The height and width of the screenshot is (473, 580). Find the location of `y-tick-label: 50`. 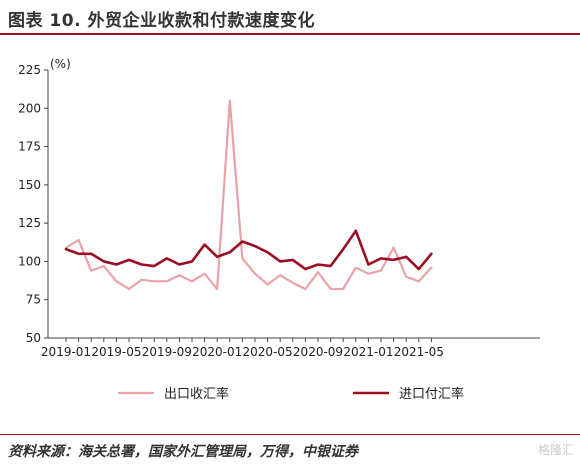

y-tick-label: 50 is located at coordinates (33, 338).